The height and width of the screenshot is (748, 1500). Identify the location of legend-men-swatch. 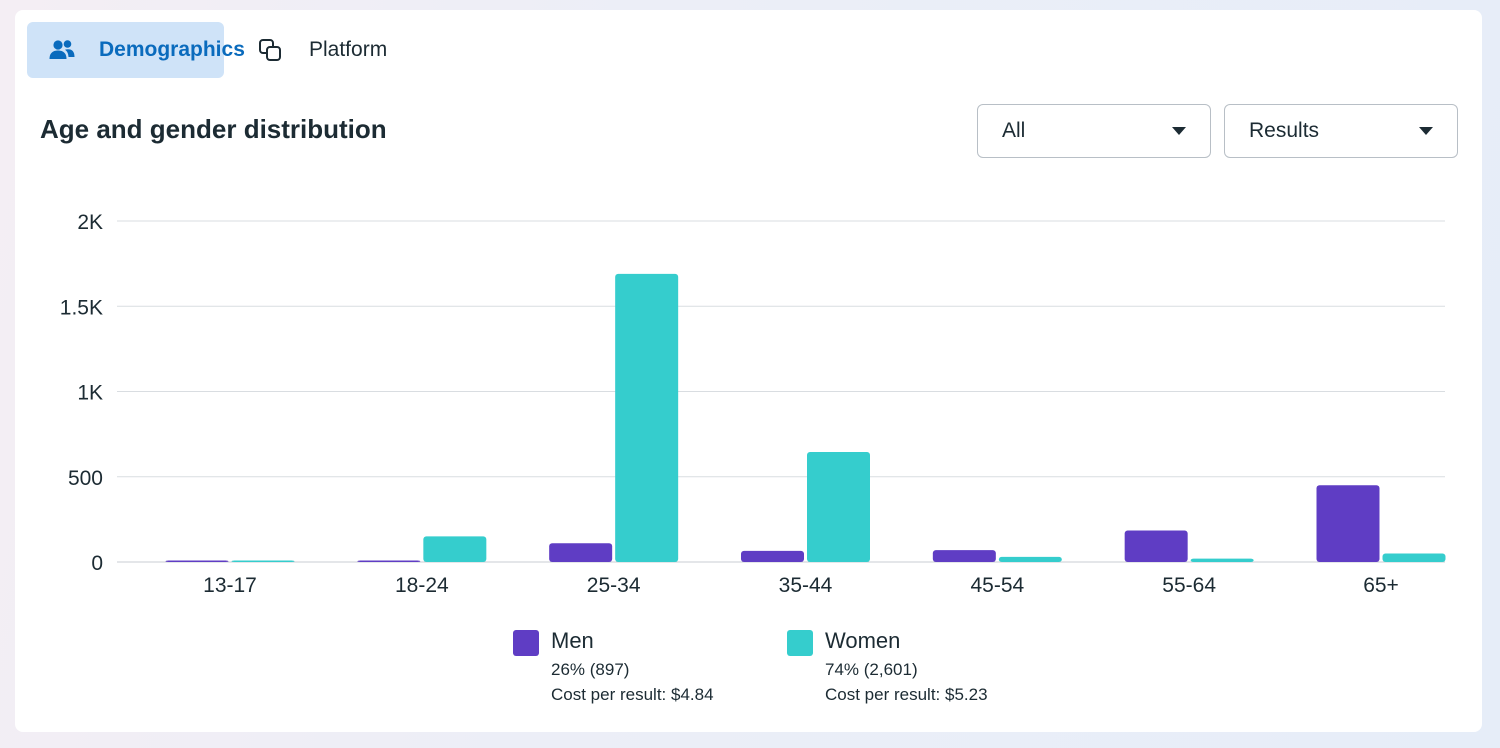
(526, 643).